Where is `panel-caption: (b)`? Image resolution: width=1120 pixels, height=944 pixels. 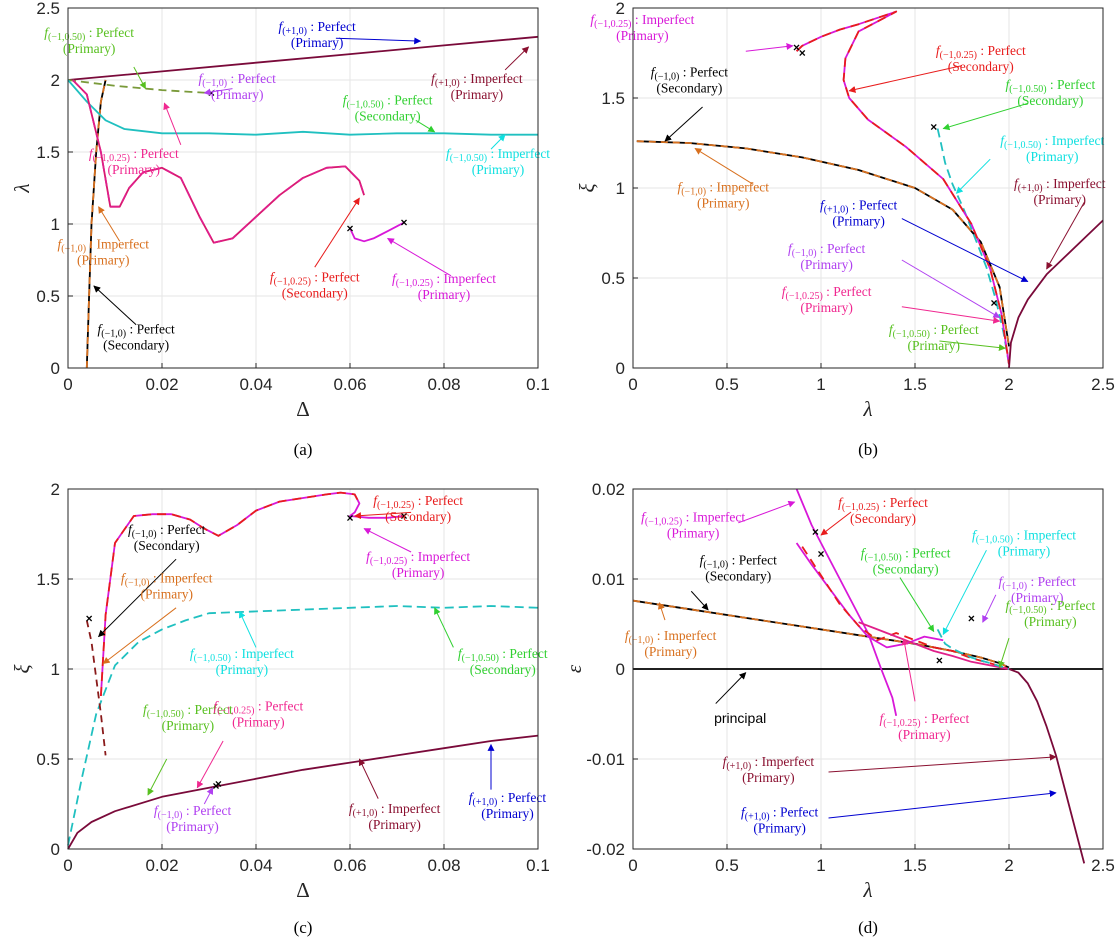
panel-caption: (b) is located at coordinates (868, 449).